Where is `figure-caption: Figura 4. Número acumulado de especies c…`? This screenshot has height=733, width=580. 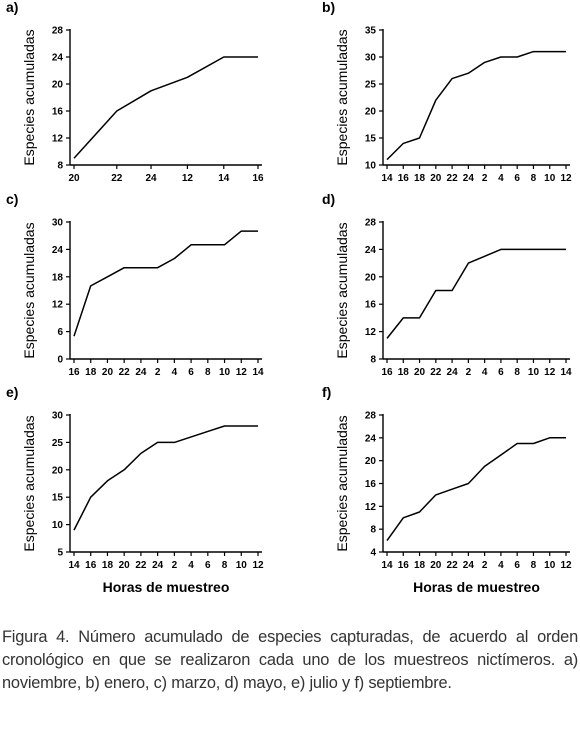 figure-caption: Figura 4. Número acumulado de especies c… is located at coordinates (290, 660).